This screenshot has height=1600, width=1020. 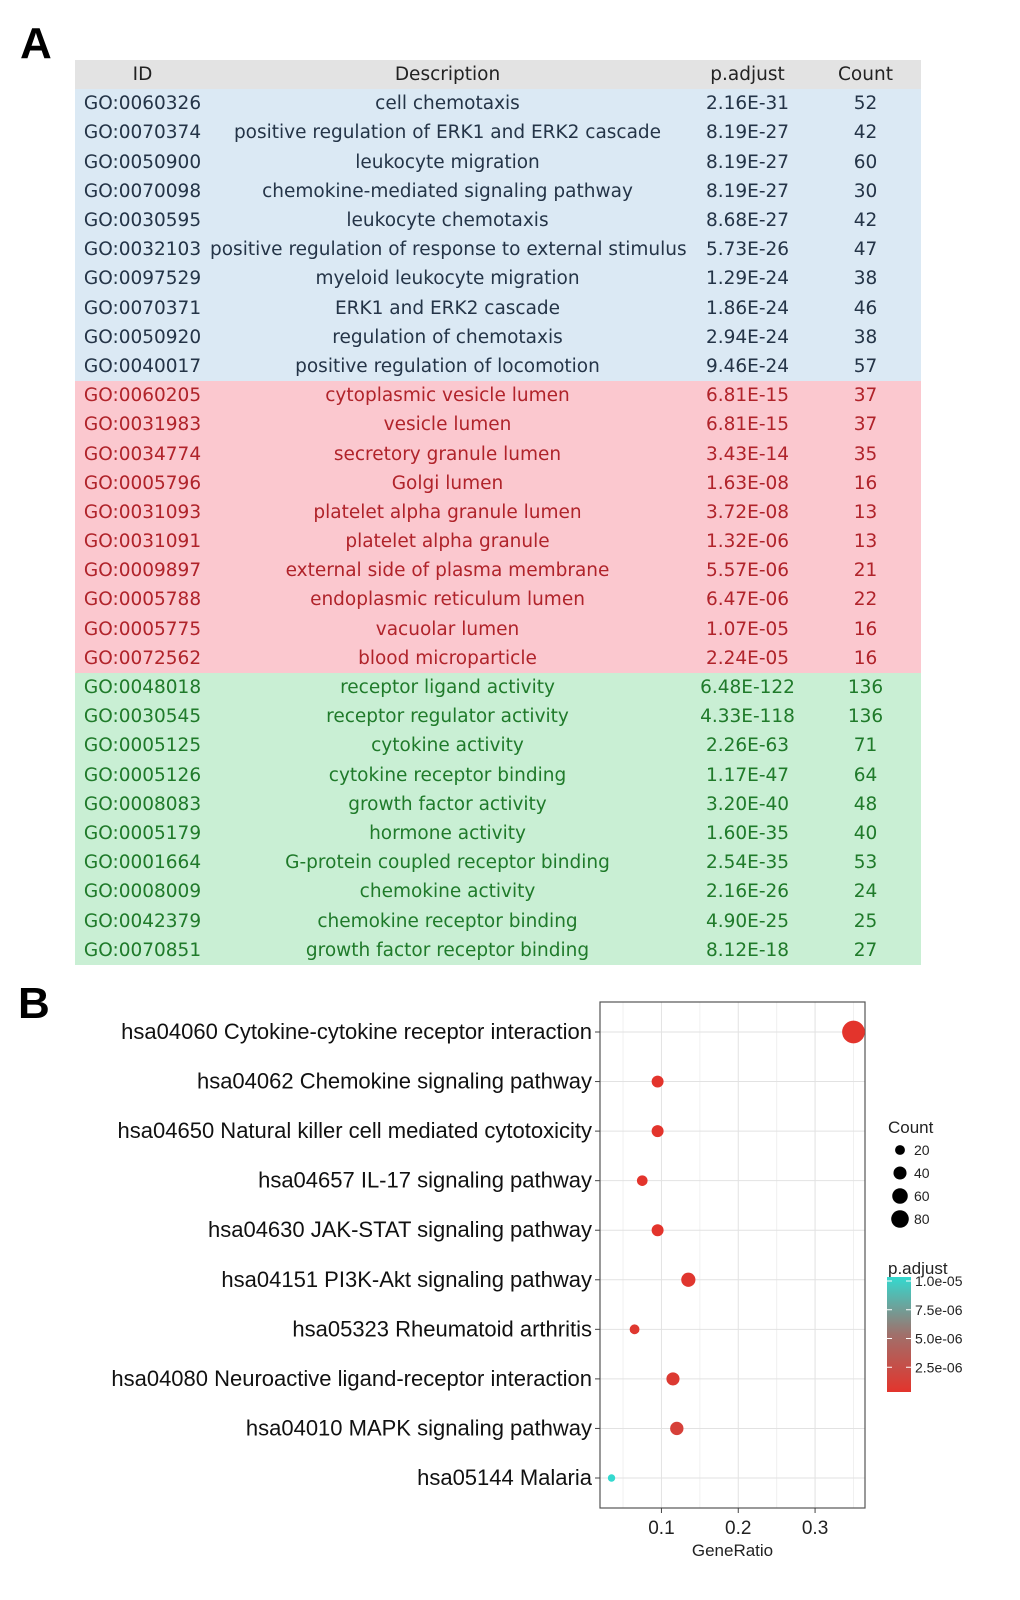 I want to click on cell-go-id: GO:0070098, so click(x=142, y=191).